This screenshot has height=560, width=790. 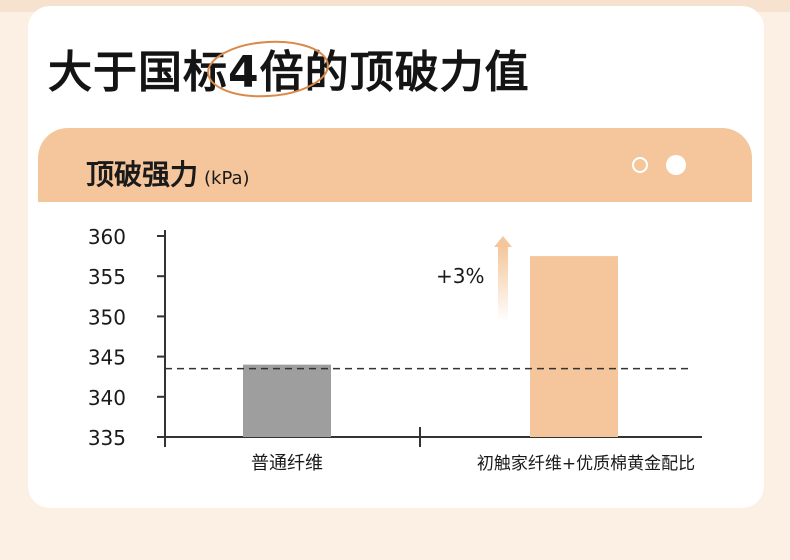 I want to click on bar-premium-blend, so click(x=574, y=346).